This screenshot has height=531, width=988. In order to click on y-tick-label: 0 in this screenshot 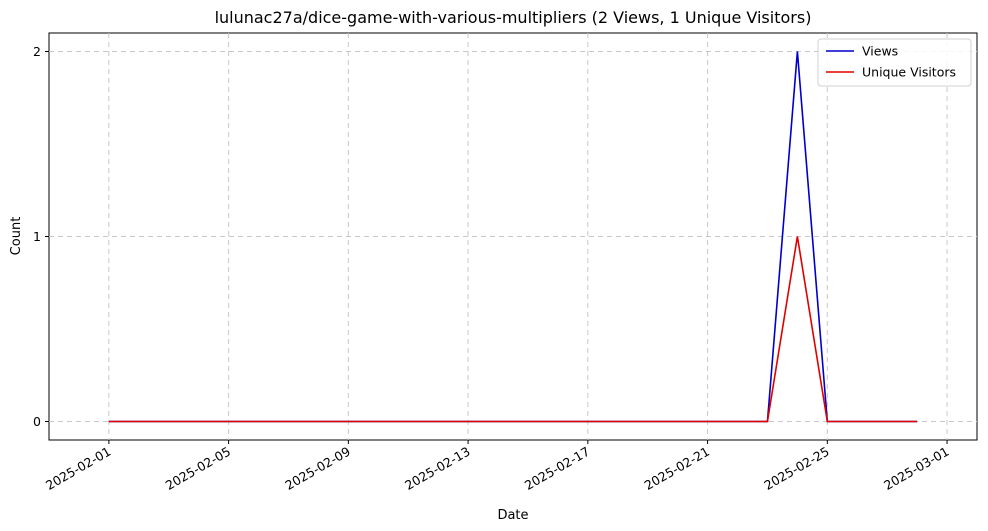, I will do `click(37, 421)`.